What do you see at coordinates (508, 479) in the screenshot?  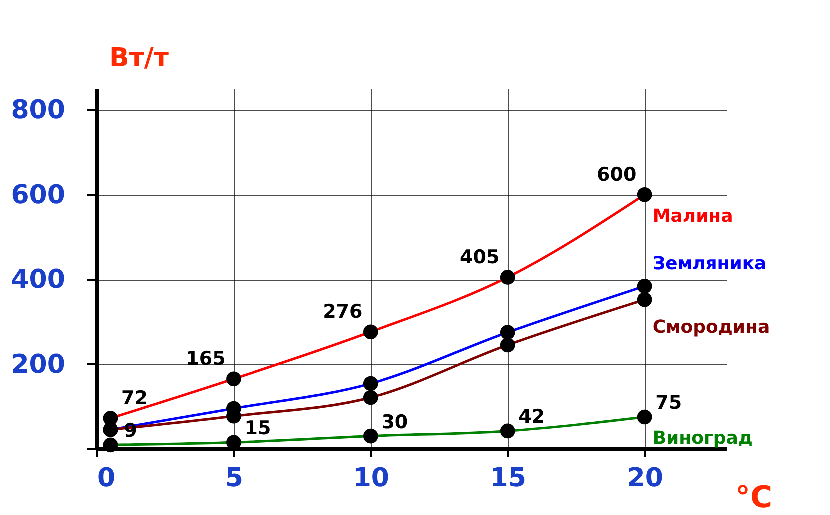 I see `x-tick-label: 15` at bounding box center [508, 479].